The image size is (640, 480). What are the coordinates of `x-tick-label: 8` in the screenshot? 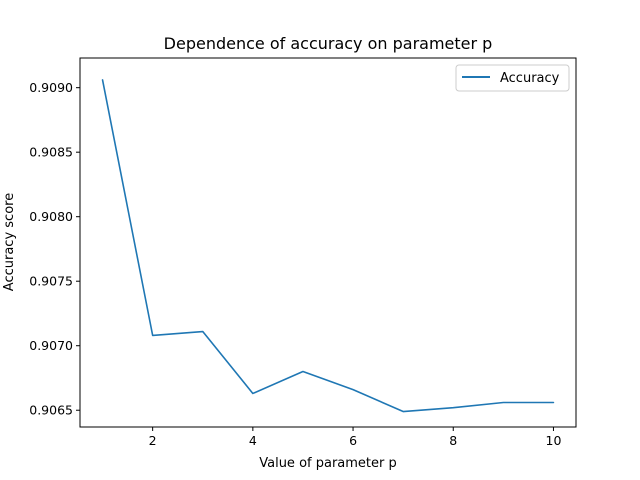 It's located at (453, 440).